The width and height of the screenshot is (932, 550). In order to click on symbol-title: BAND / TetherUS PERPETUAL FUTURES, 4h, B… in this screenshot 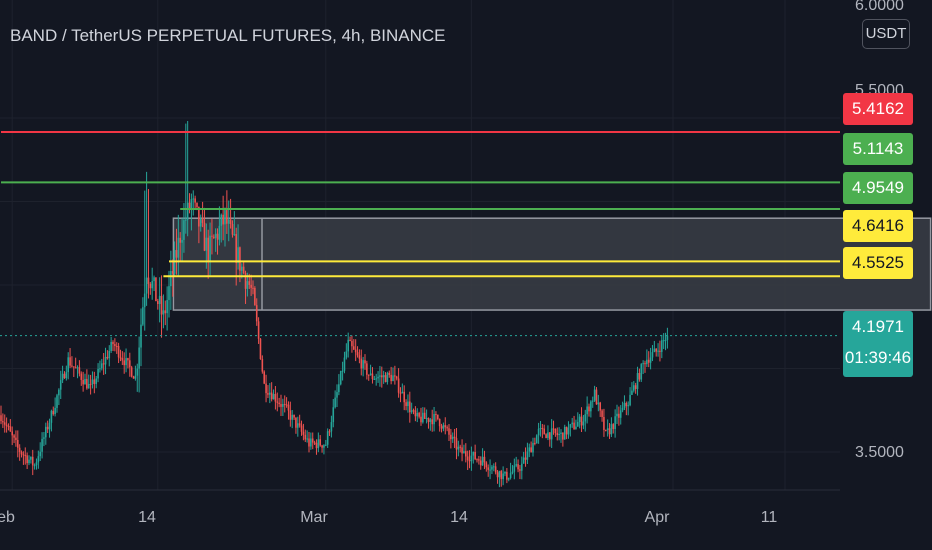, I will do `click(228, 35)`.